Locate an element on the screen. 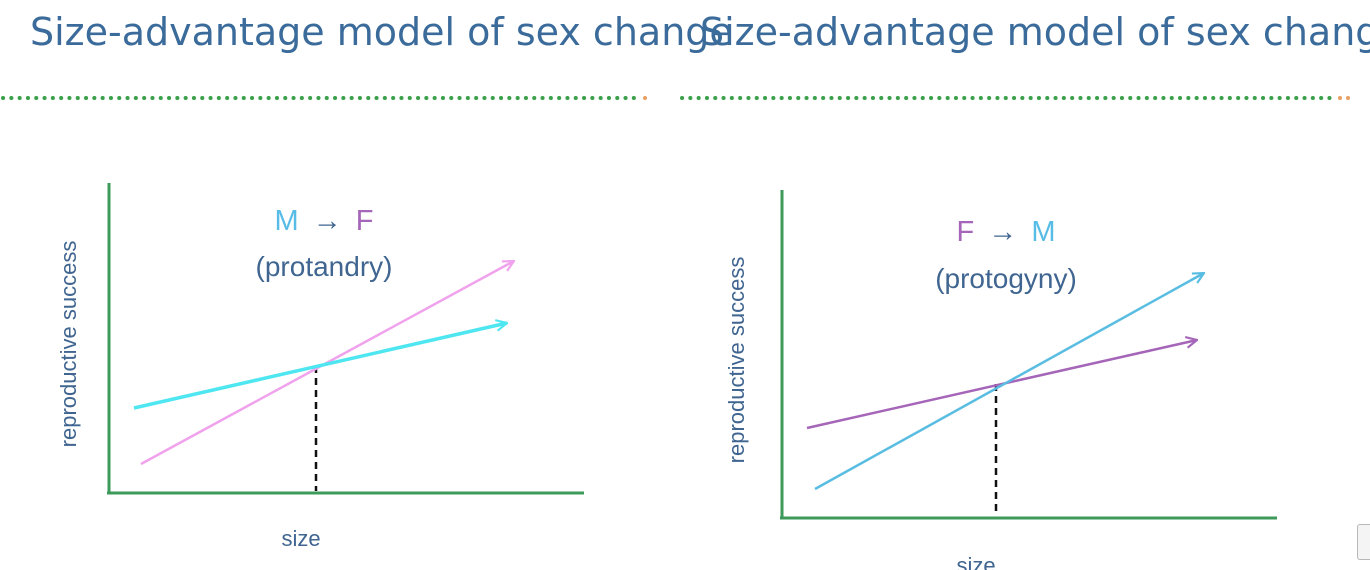 This screenshot has width=1370, height=570. strategy-label: (protogyny) is located at coordinates (1006, 278).